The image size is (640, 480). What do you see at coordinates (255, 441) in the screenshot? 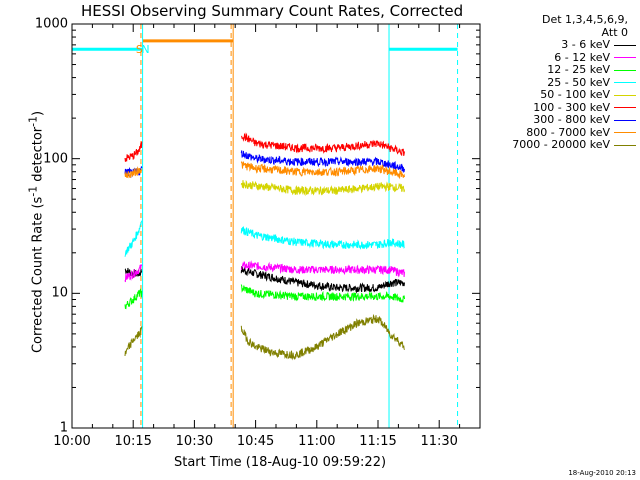
I see `x-tick-label: 10:45` at bounding box center [255, 441].